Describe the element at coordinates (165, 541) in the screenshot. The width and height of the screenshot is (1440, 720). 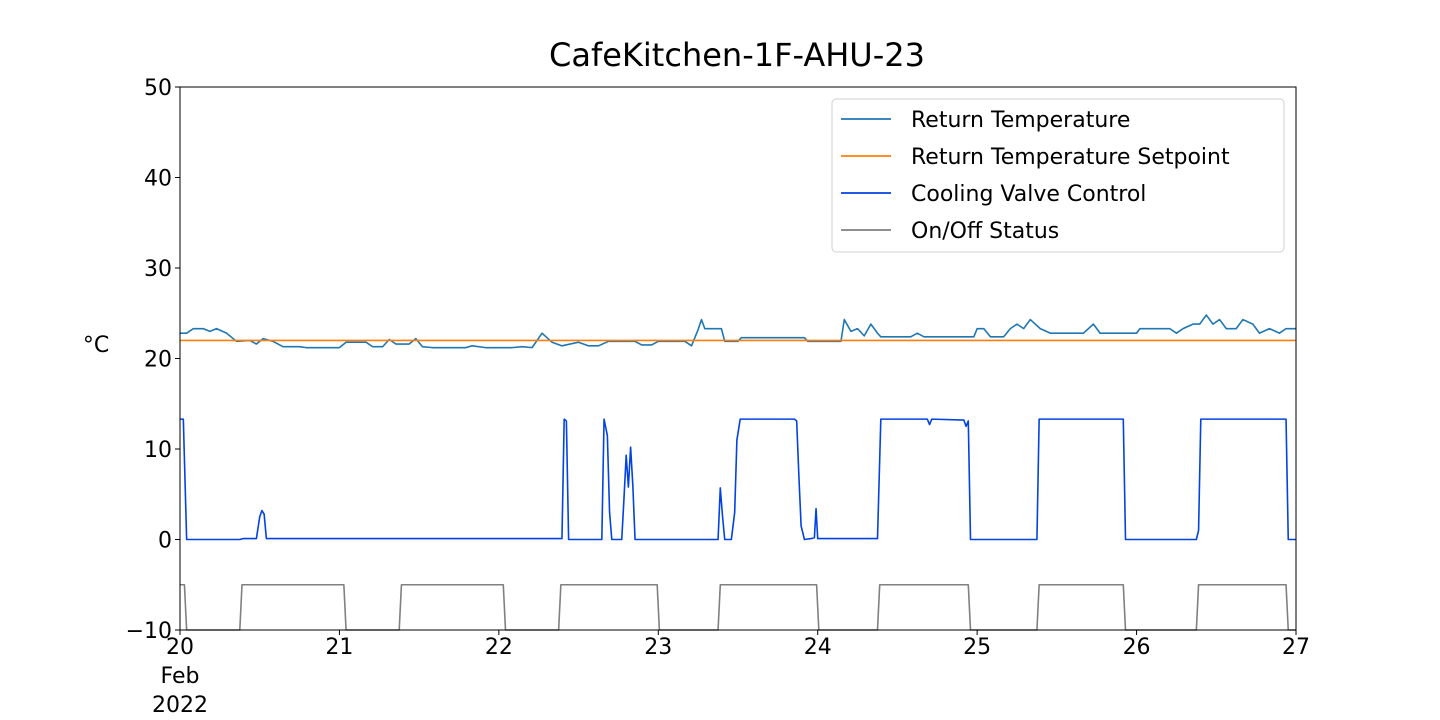
I see `y-tick-label: 0` at that location.